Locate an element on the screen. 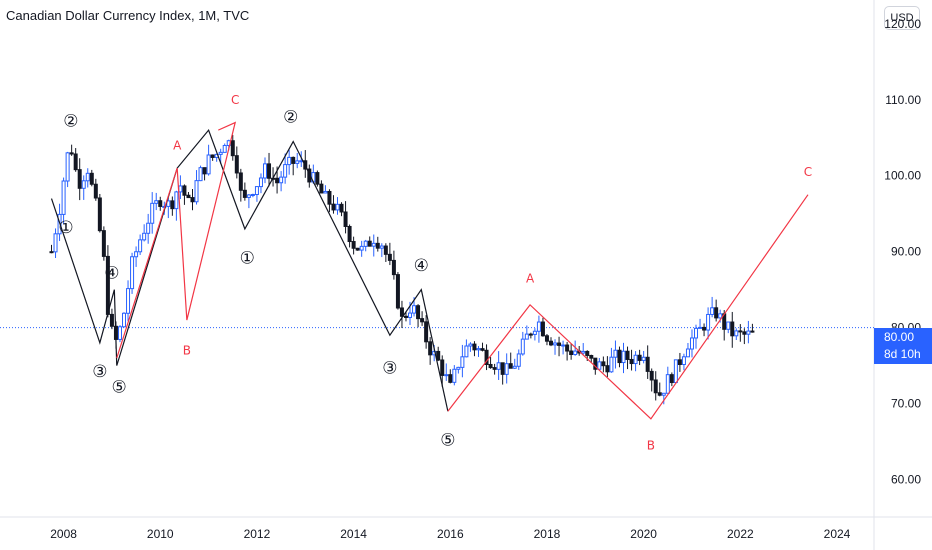 This screenshot has width=932, height=550. x-tick-label: 2010 is located at coordinates (160, 534).